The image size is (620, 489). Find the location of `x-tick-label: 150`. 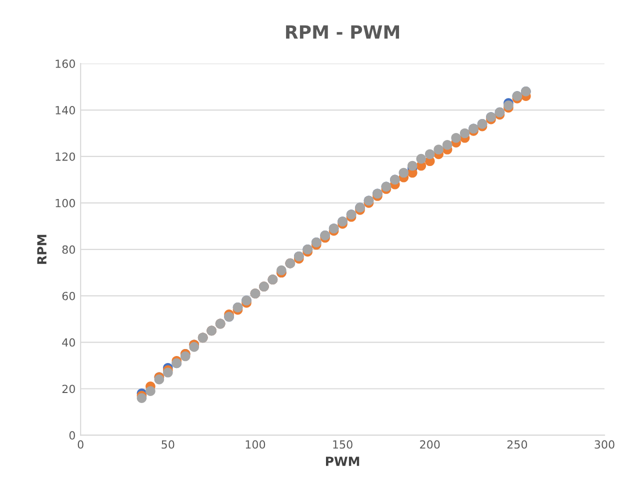

x-tick-label: 150 is located at coordinates (342, 444).